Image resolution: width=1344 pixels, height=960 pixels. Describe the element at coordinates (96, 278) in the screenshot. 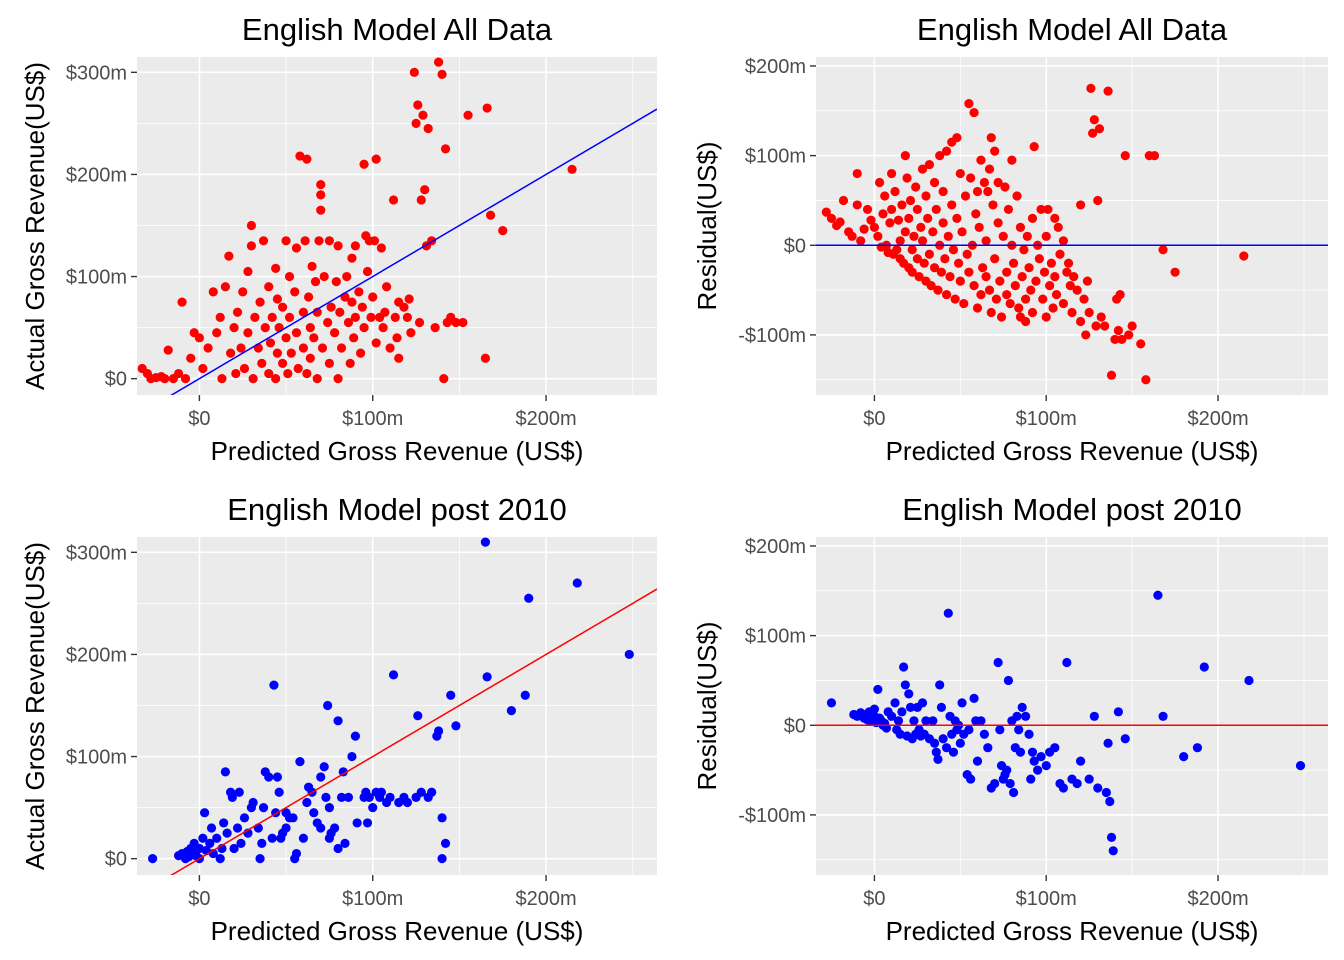

I see `chart-1-y-tick-label: $100m` at that location.